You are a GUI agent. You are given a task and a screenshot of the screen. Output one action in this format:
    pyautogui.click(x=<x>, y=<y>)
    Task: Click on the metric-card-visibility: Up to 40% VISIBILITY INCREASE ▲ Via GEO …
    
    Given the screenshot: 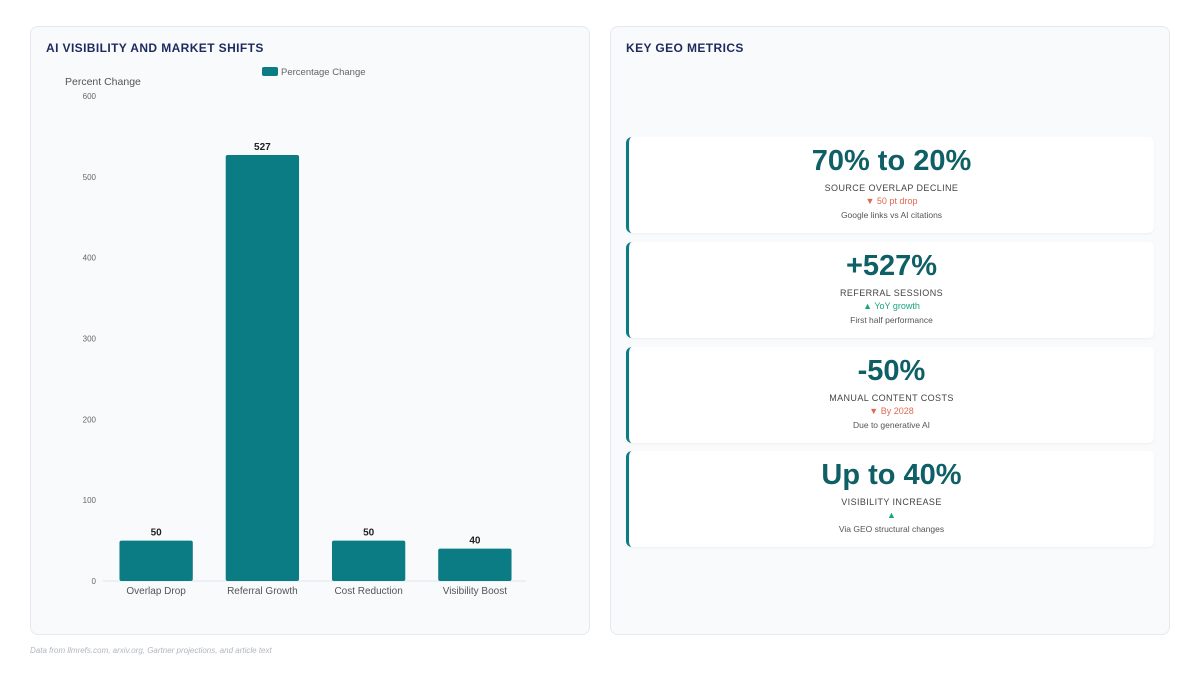 What is the action you would take?
    pyautogui.click(x=890, y=499)
    